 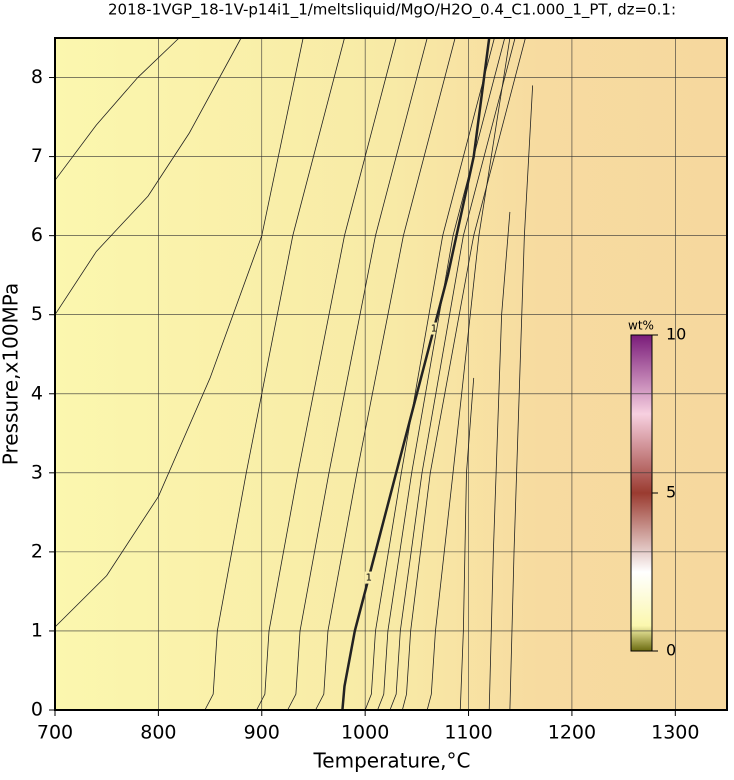 I want to click on x-axis-label: Temperature,°C, so click(x=391, y=761).